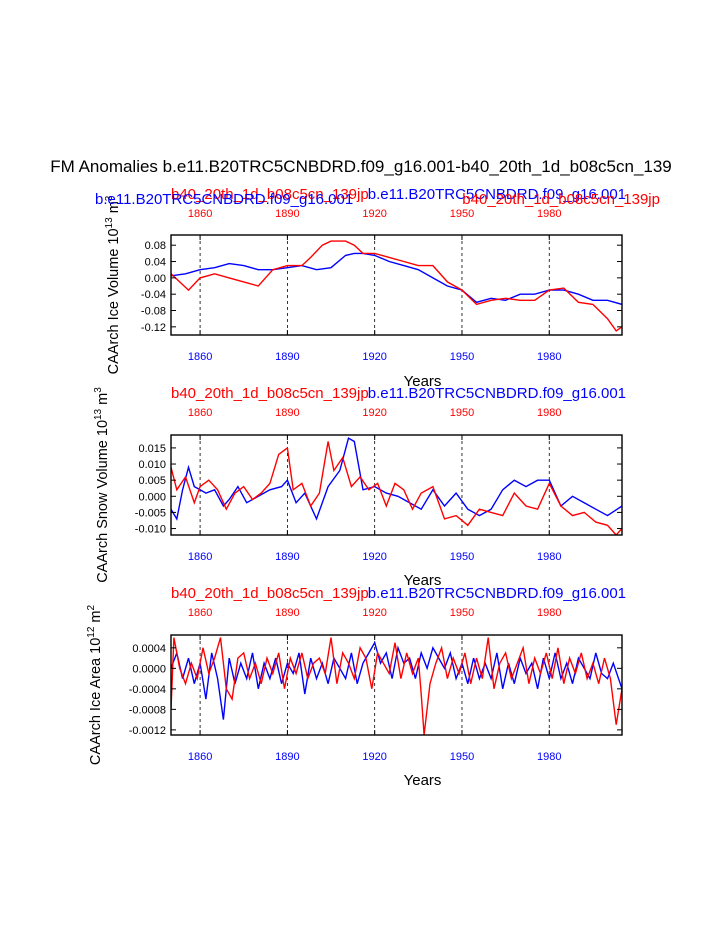 The width and height of the screenshot is (723, 935). What do you see at coordinates (152, 481) in the screenshot?
I see `y-tick-label: 0.005` at bounding box center [152, 481].